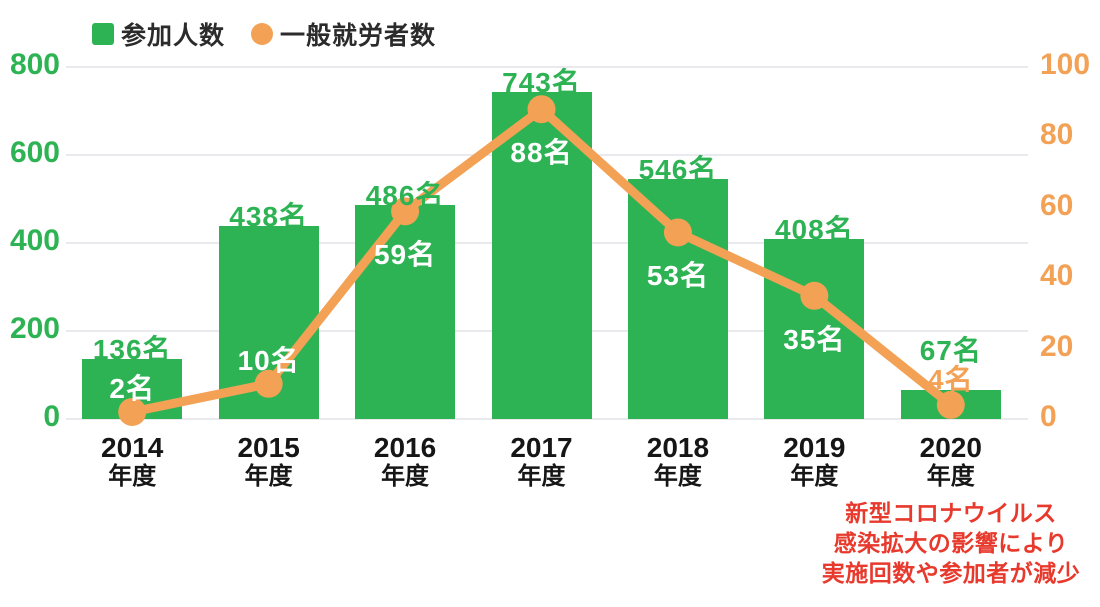 This screenshot has height=607, width=1100. Describe the element at coordinates (1057, 135) in the screenshot. I see `right-axis-tick-80: 80` at that location.